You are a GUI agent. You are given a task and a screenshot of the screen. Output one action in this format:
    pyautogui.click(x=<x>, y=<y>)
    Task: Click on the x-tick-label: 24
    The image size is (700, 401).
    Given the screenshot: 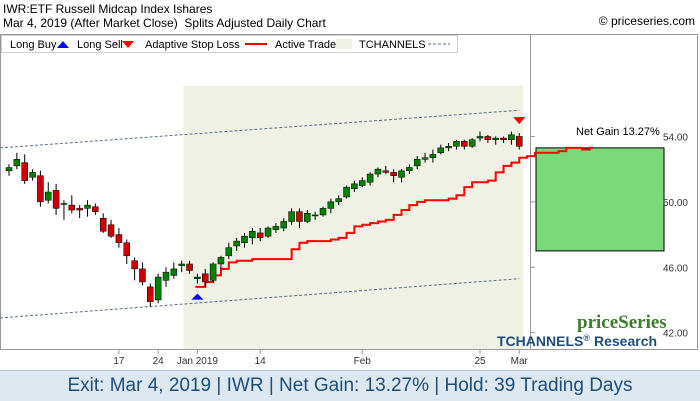 What is the action you would take?
    pyautogui.click(x=159, y=361)
    